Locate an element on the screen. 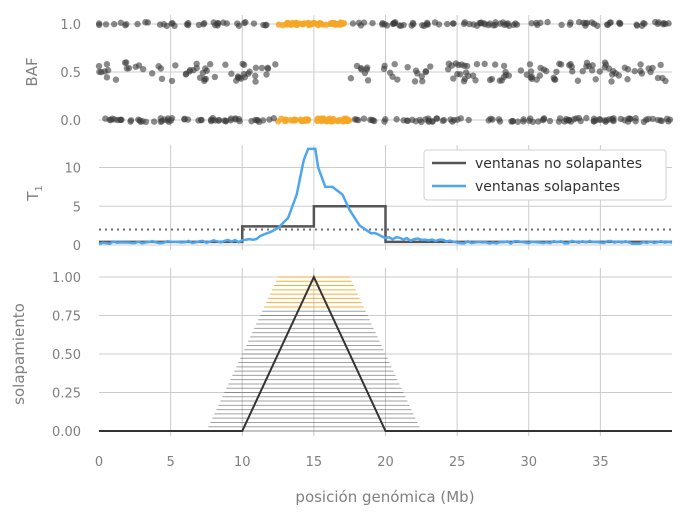 The width and height of the screenshot is (694, 519). y-tick-label: 0.00 is located at coordinates (66, 432).